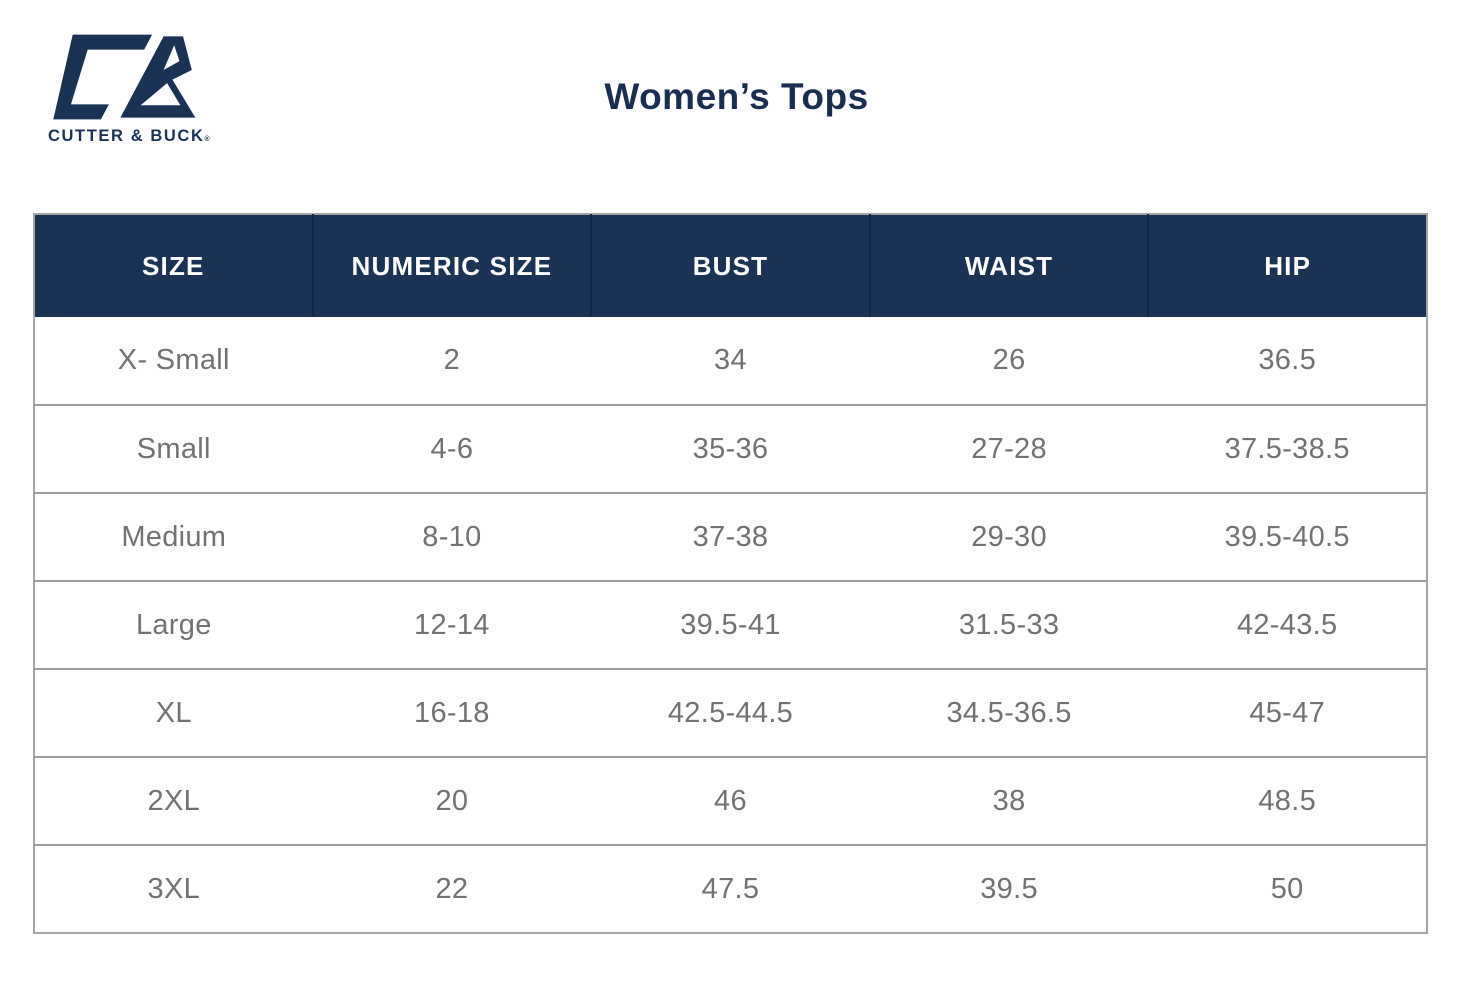 This screenshot has height=992, width=1473. What do you see at coordinates (1009, 800) in the screenshot?
I see `cell-2xl-waist: 38` at bounding box center [1009, 800].